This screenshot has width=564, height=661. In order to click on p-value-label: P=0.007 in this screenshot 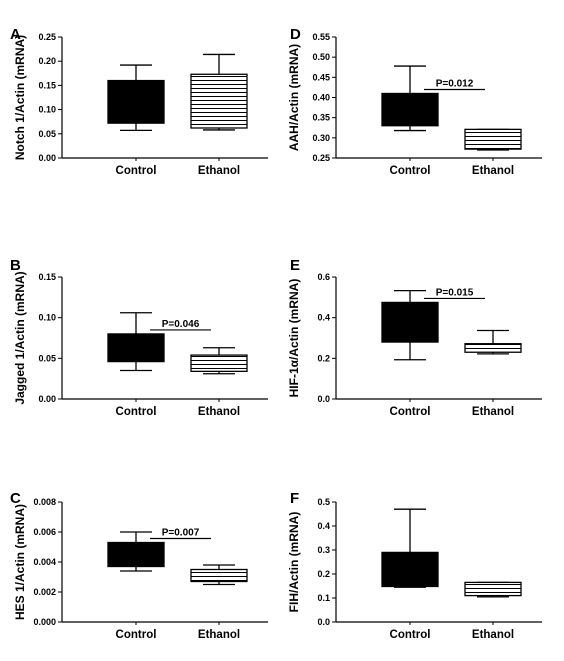, I will do `click(181, 533)`.